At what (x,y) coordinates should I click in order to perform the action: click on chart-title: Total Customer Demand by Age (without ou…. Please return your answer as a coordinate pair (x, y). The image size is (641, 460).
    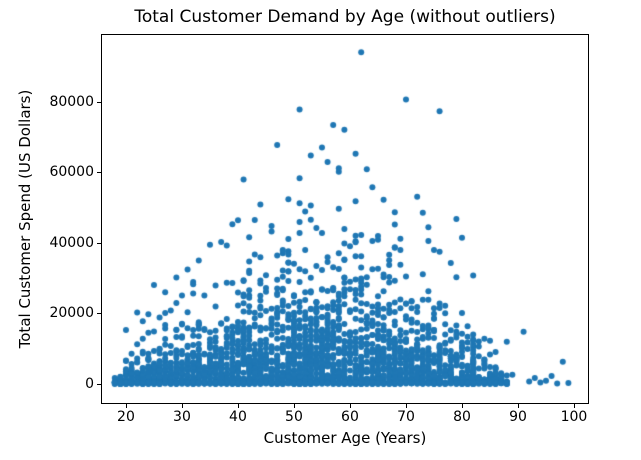
    Looking at the image, I should click on (345, 17).